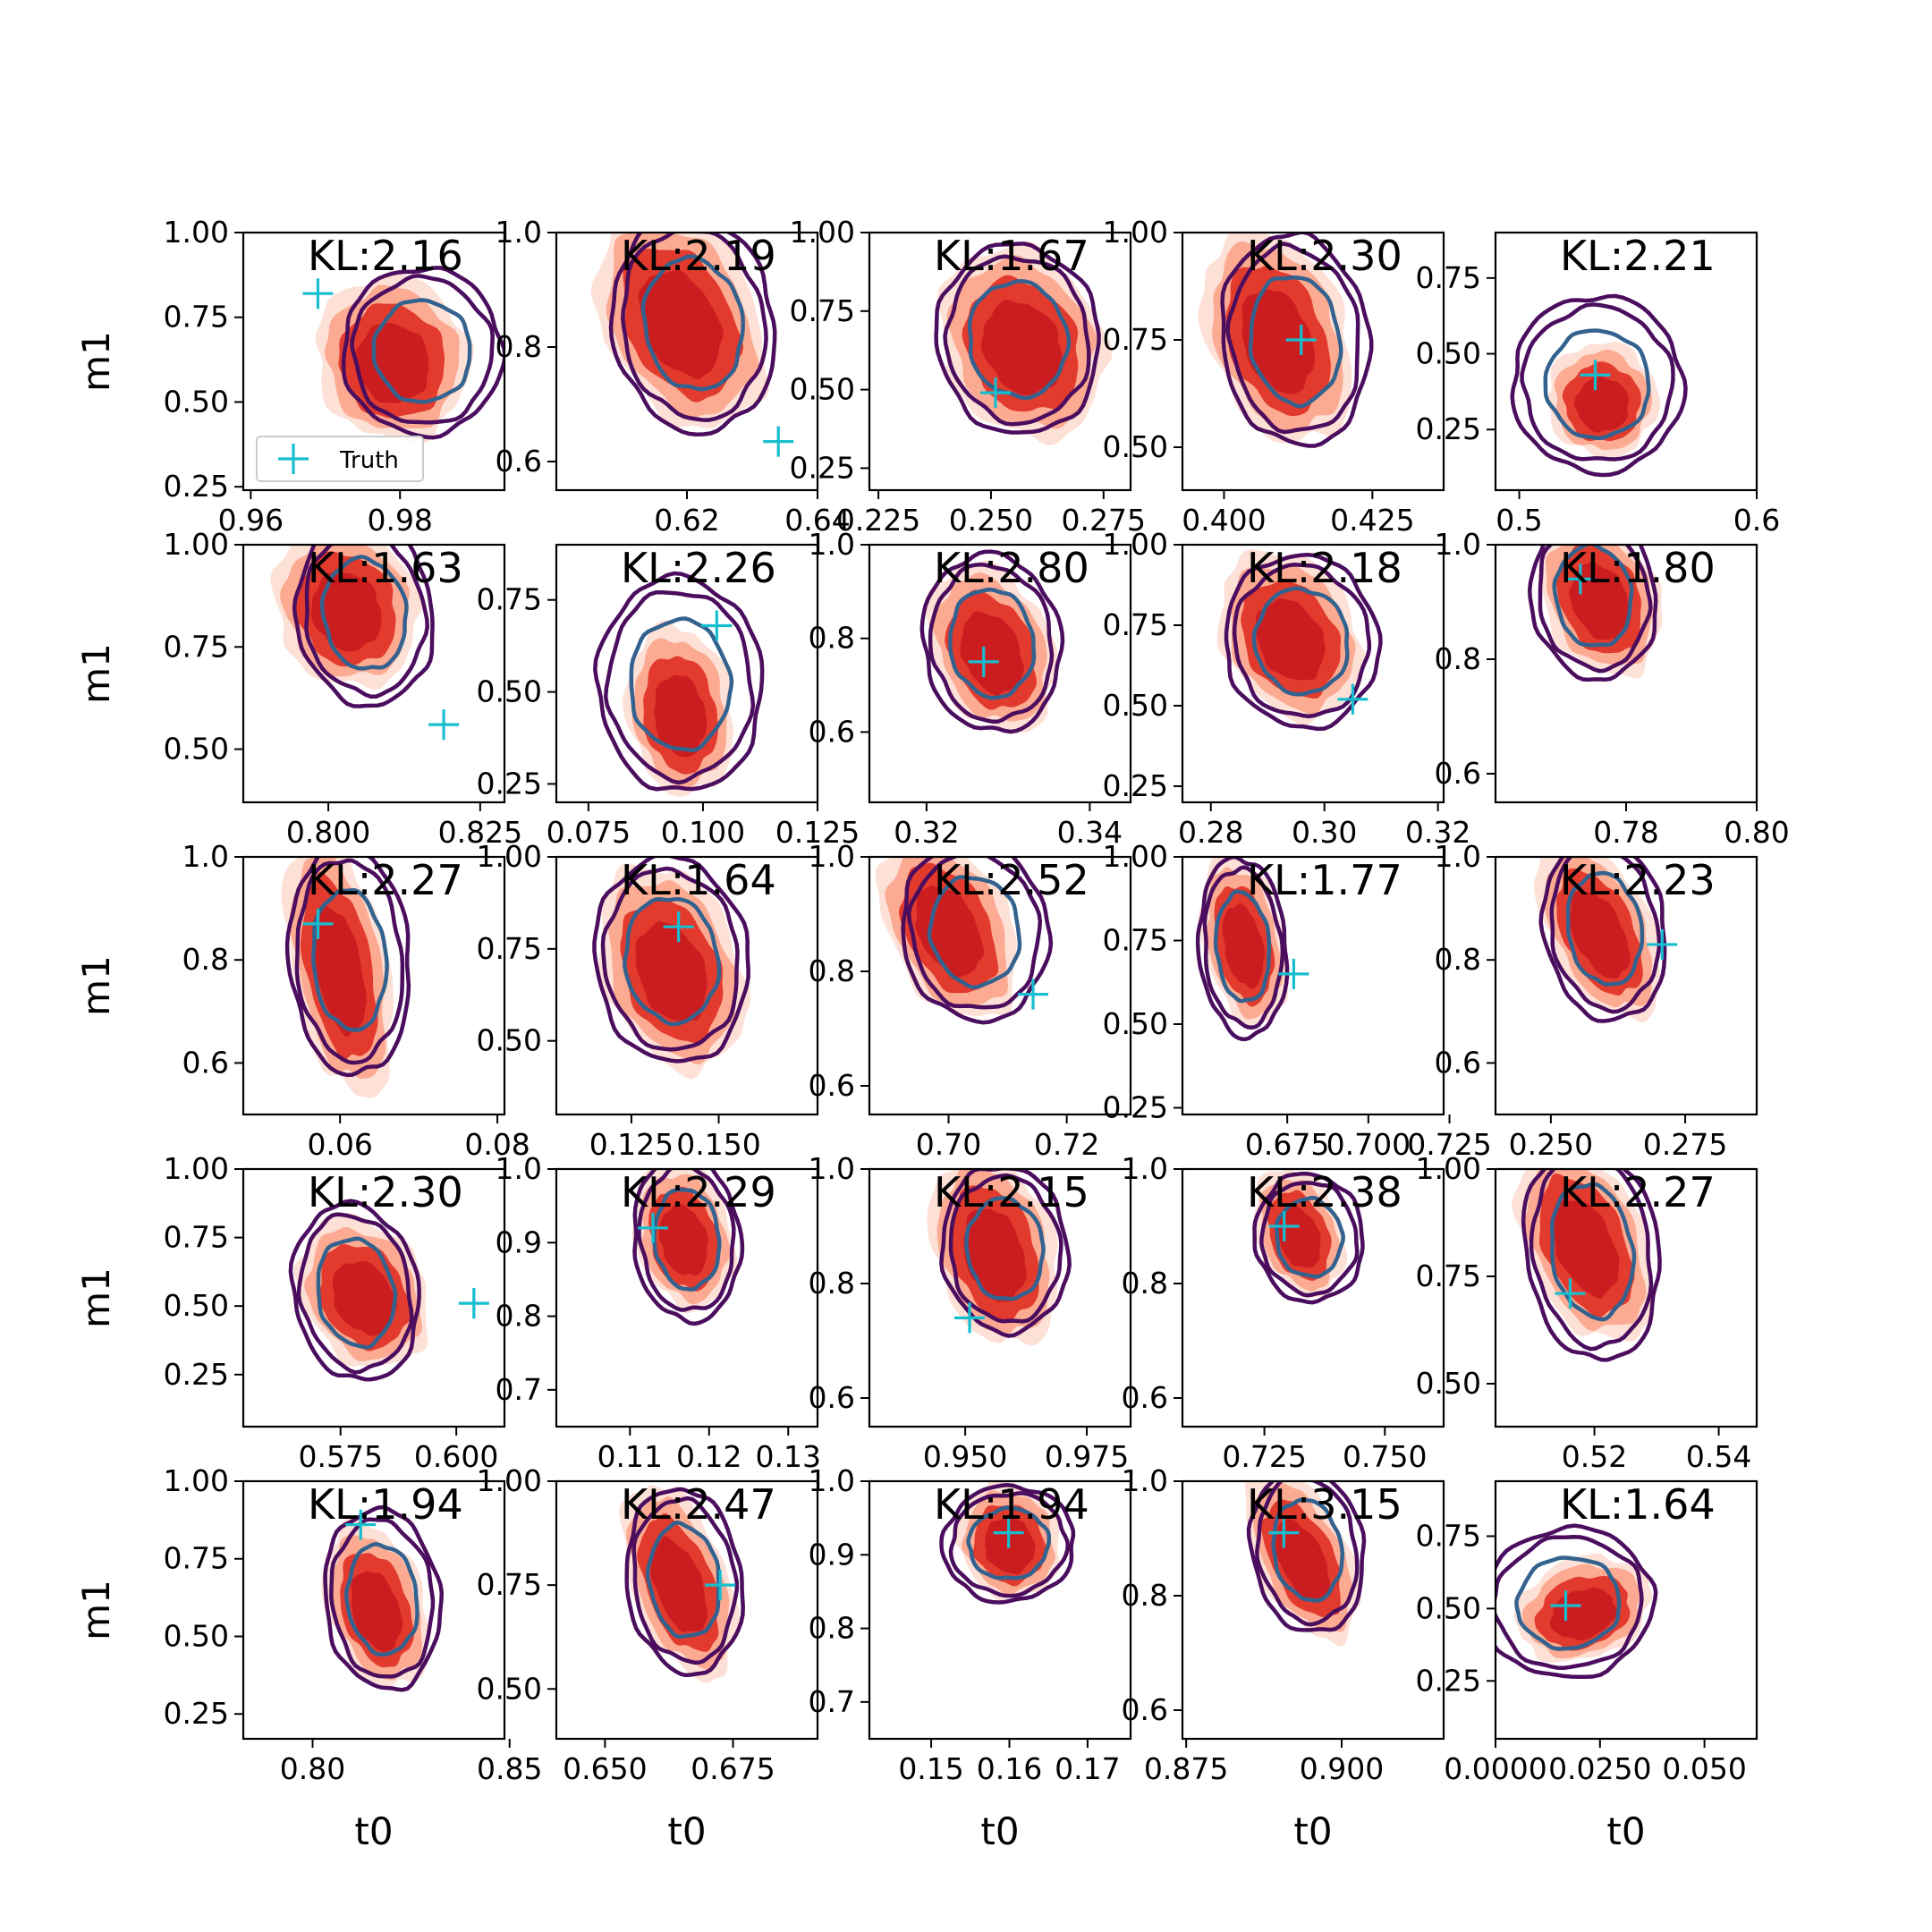  Describe the element at coordinates (1625, 1831) in the screenshot. I see `x-axis-label: t0` at that location.